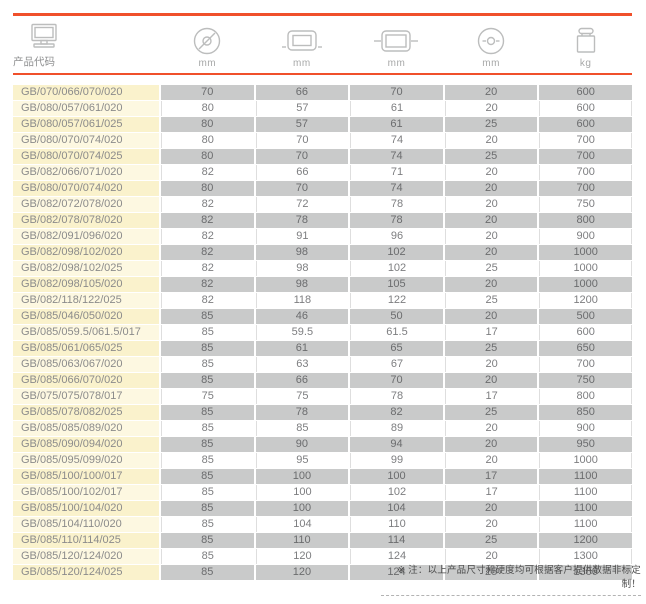  I want to click on outer-width-cell: 118, so click(302, 300).